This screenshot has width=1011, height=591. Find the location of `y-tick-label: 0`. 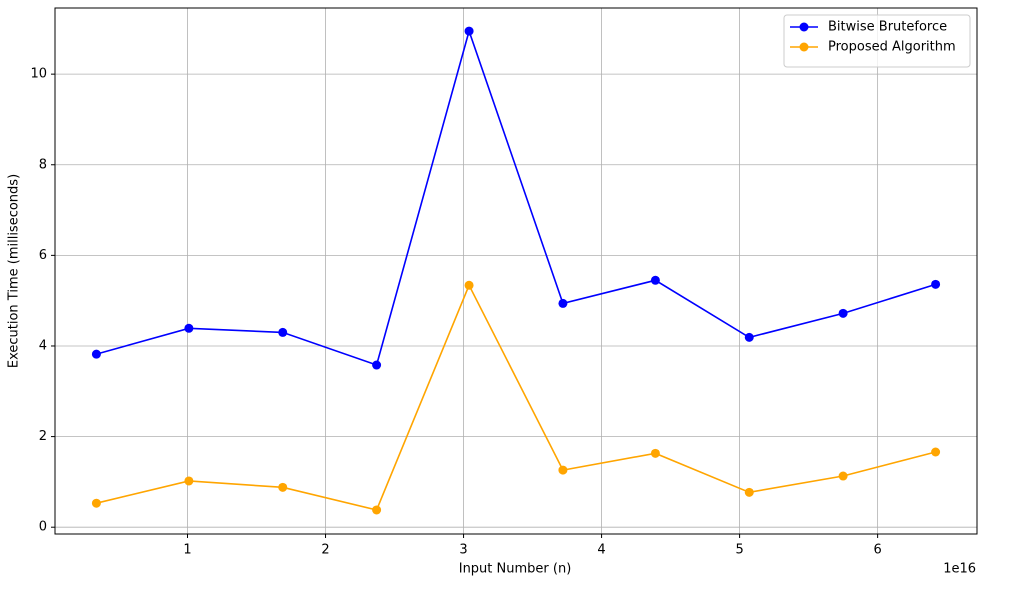

y-tick-label: 0 is located at coordinates (43, 527).